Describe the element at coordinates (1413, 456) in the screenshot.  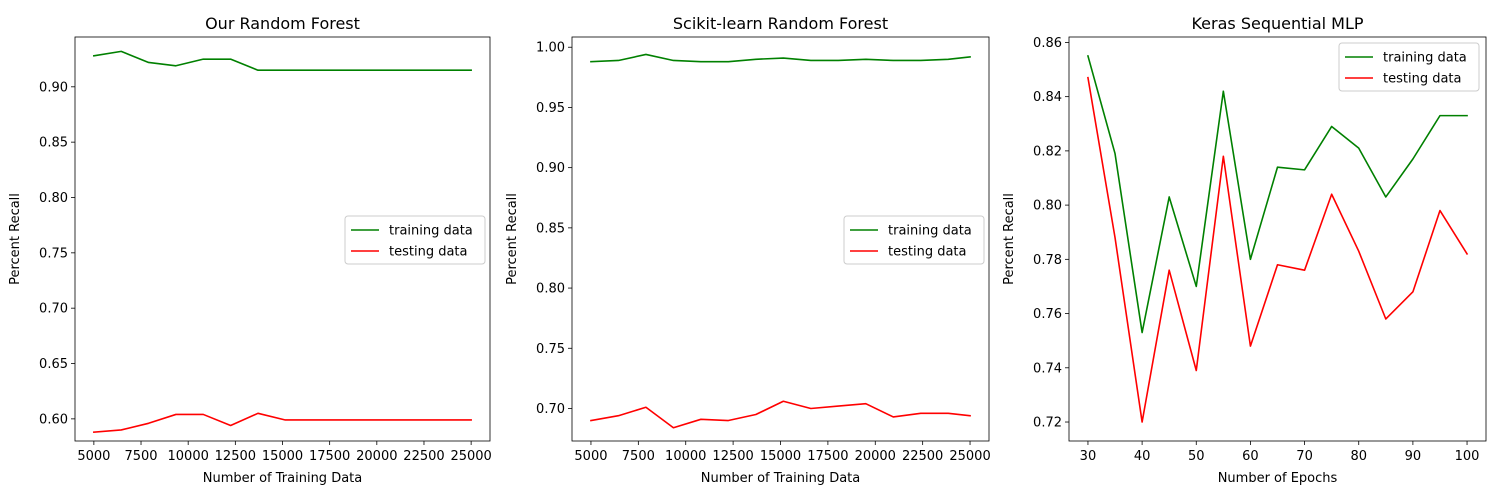
I see `x-tick-label: 90` at that location.